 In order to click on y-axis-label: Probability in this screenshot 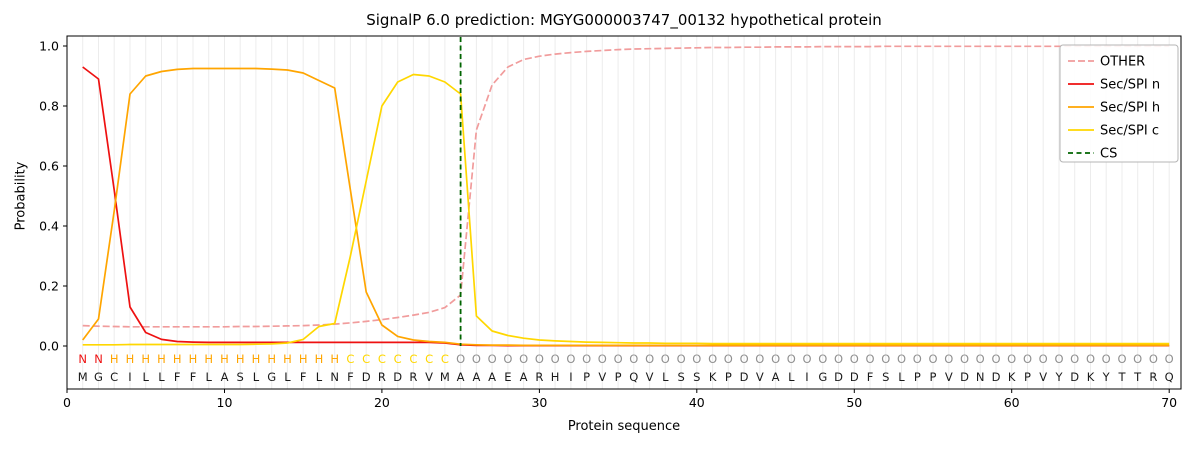, I will do `click(21, 196)`.